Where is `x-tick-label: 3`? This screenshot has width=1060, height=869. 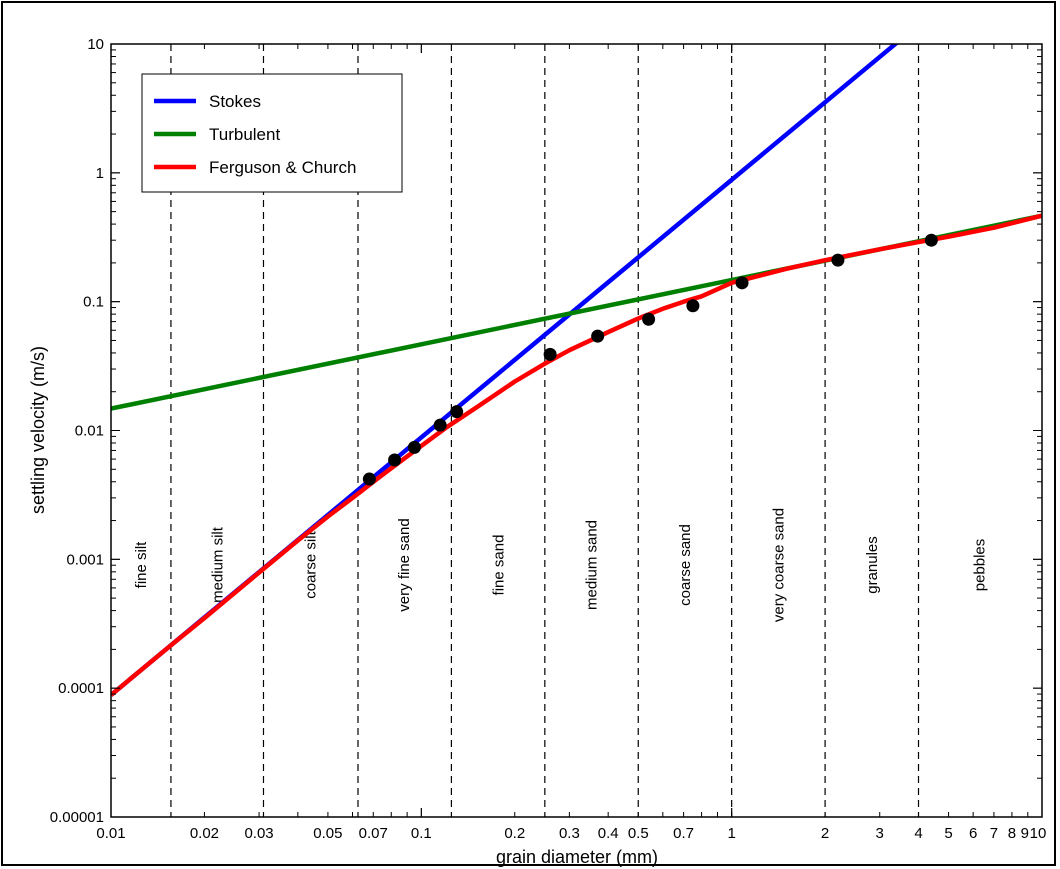
x-tick-label: 3 is located at coordinates (880, 833).